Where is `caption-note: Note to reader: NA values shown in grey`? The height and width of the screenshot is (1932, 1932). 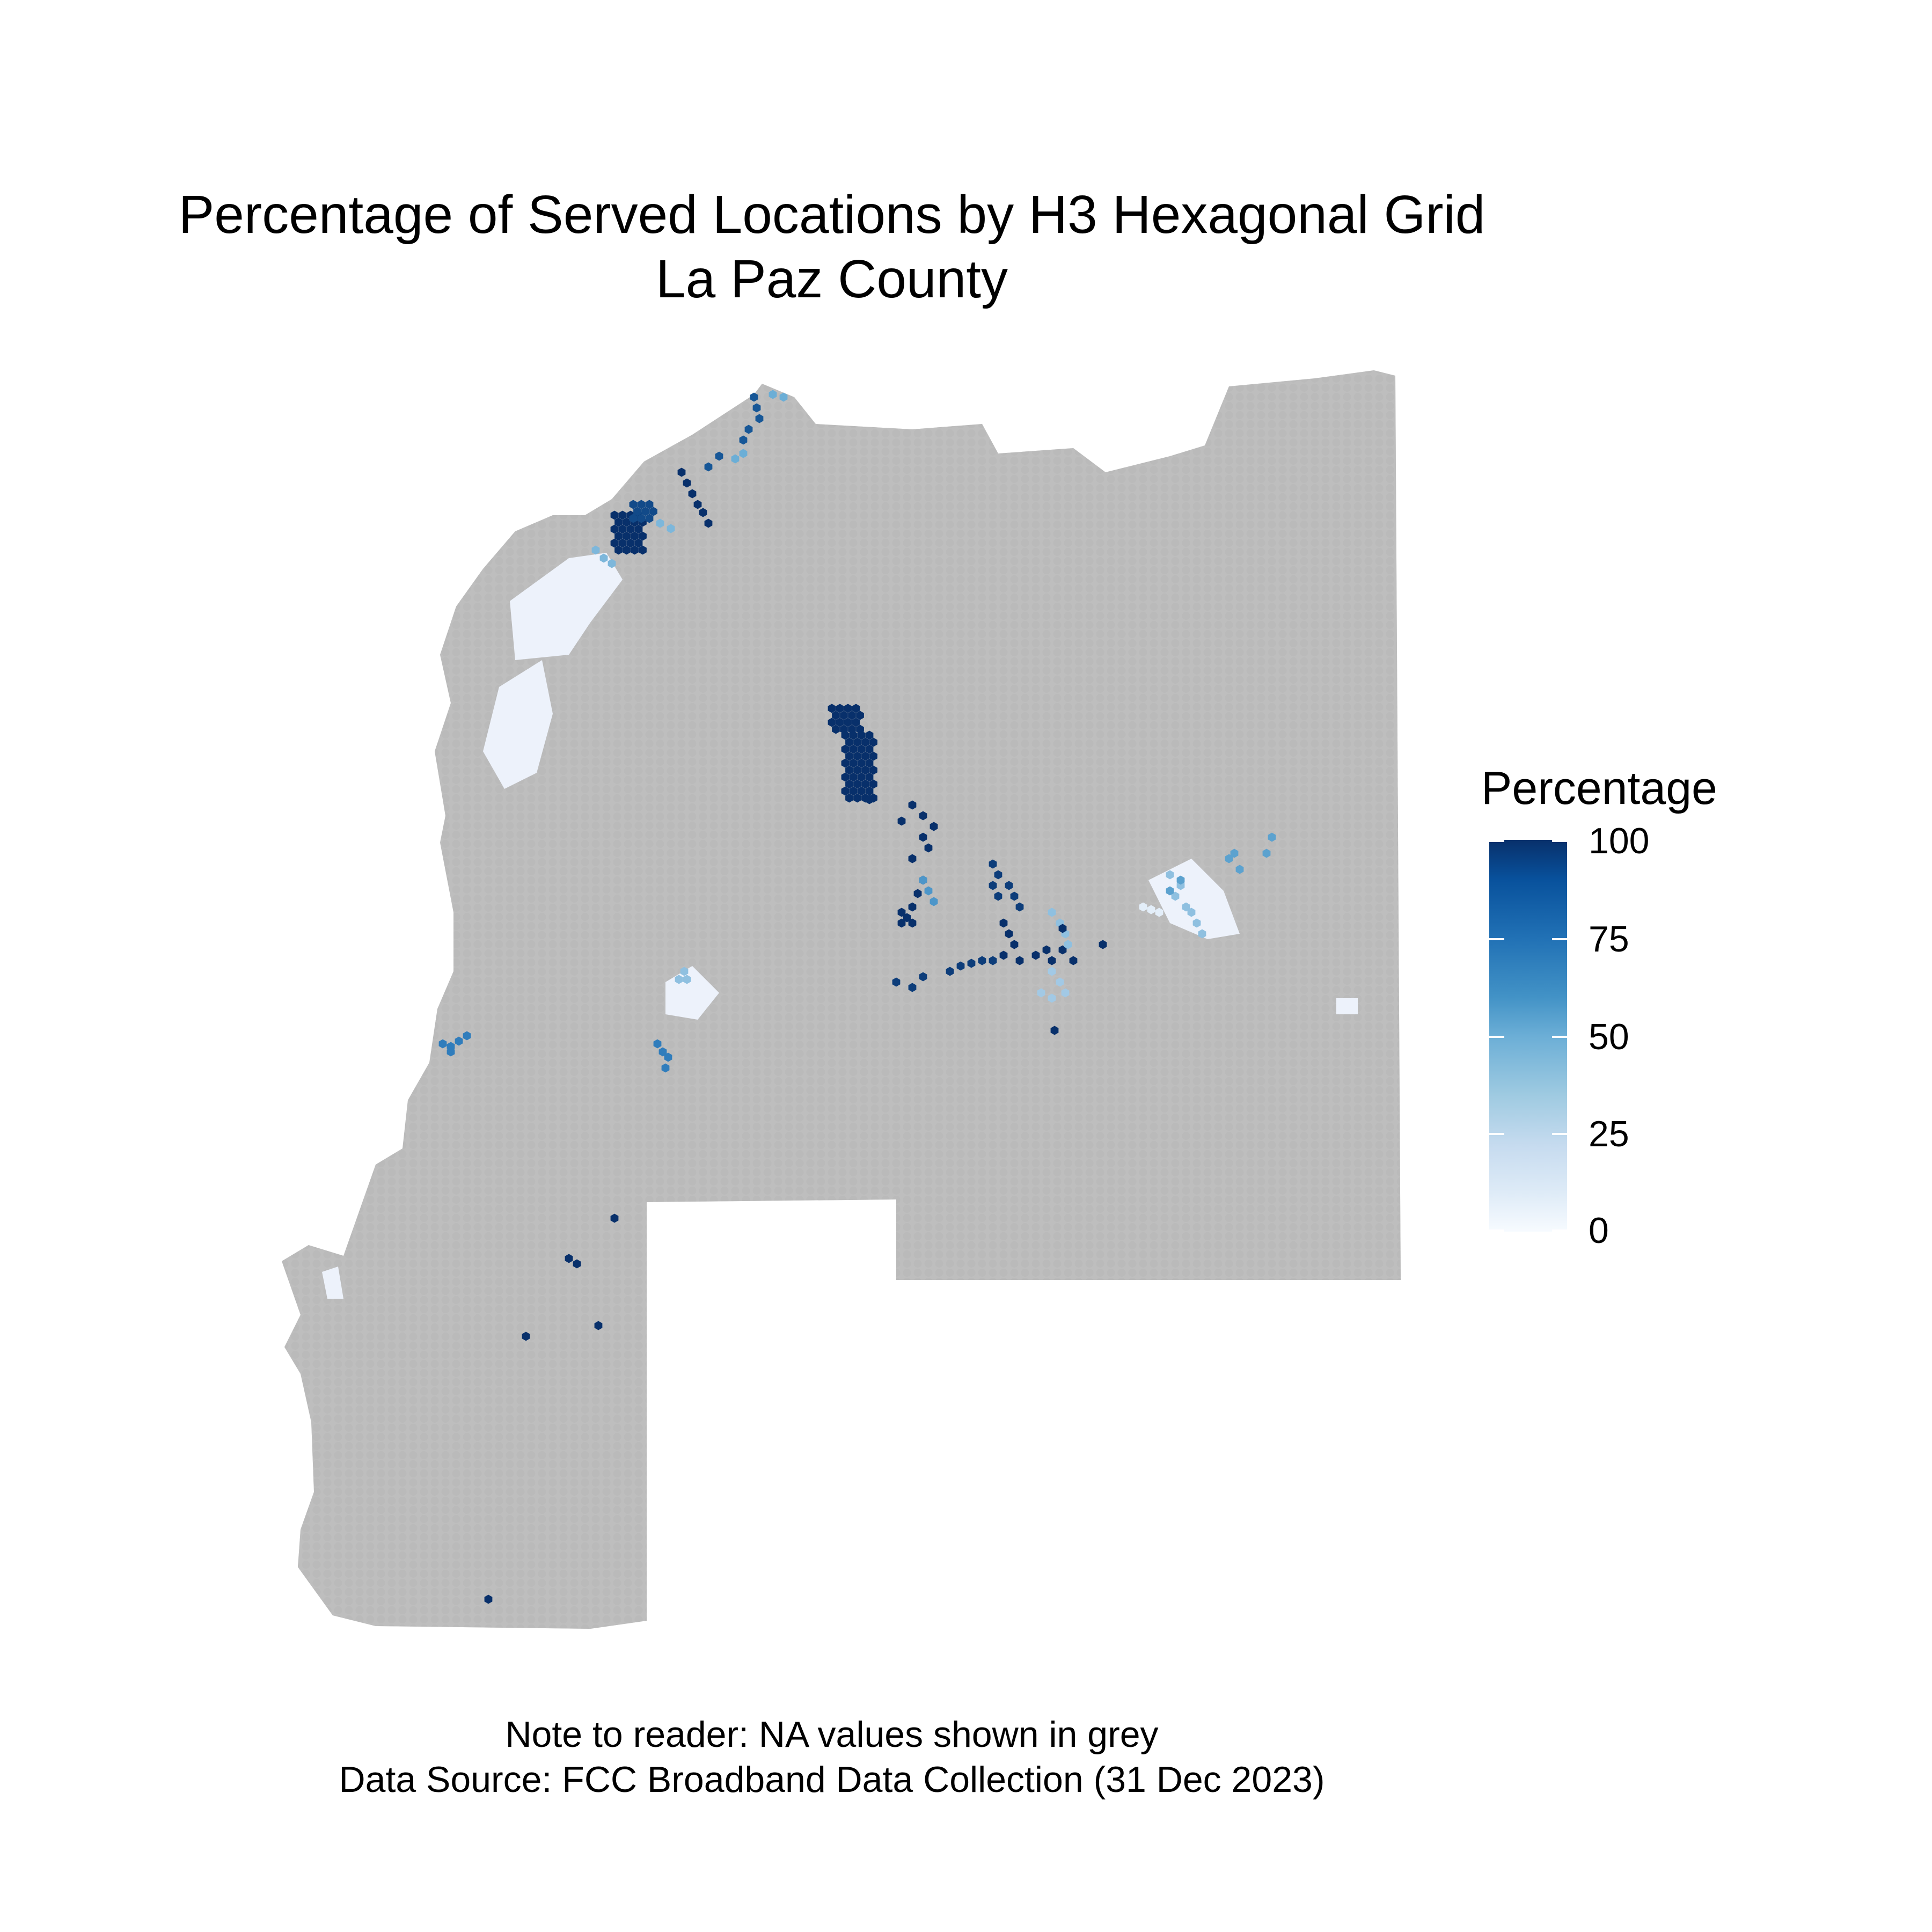 caption-note: Note to reader: NA values shown in grey is located at coordinates (832, 1734).